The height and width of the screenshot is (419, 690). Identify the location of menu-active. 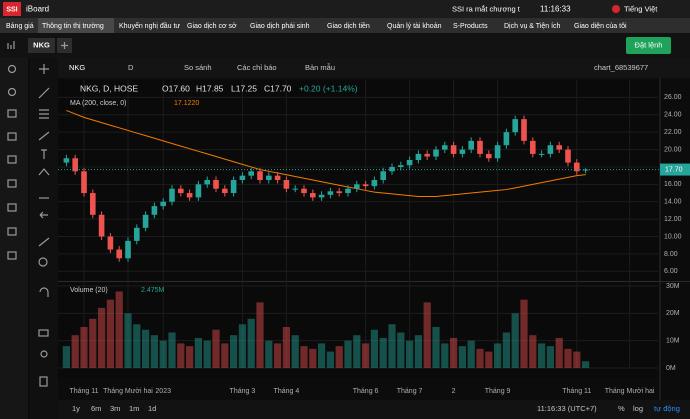
(76, 25).